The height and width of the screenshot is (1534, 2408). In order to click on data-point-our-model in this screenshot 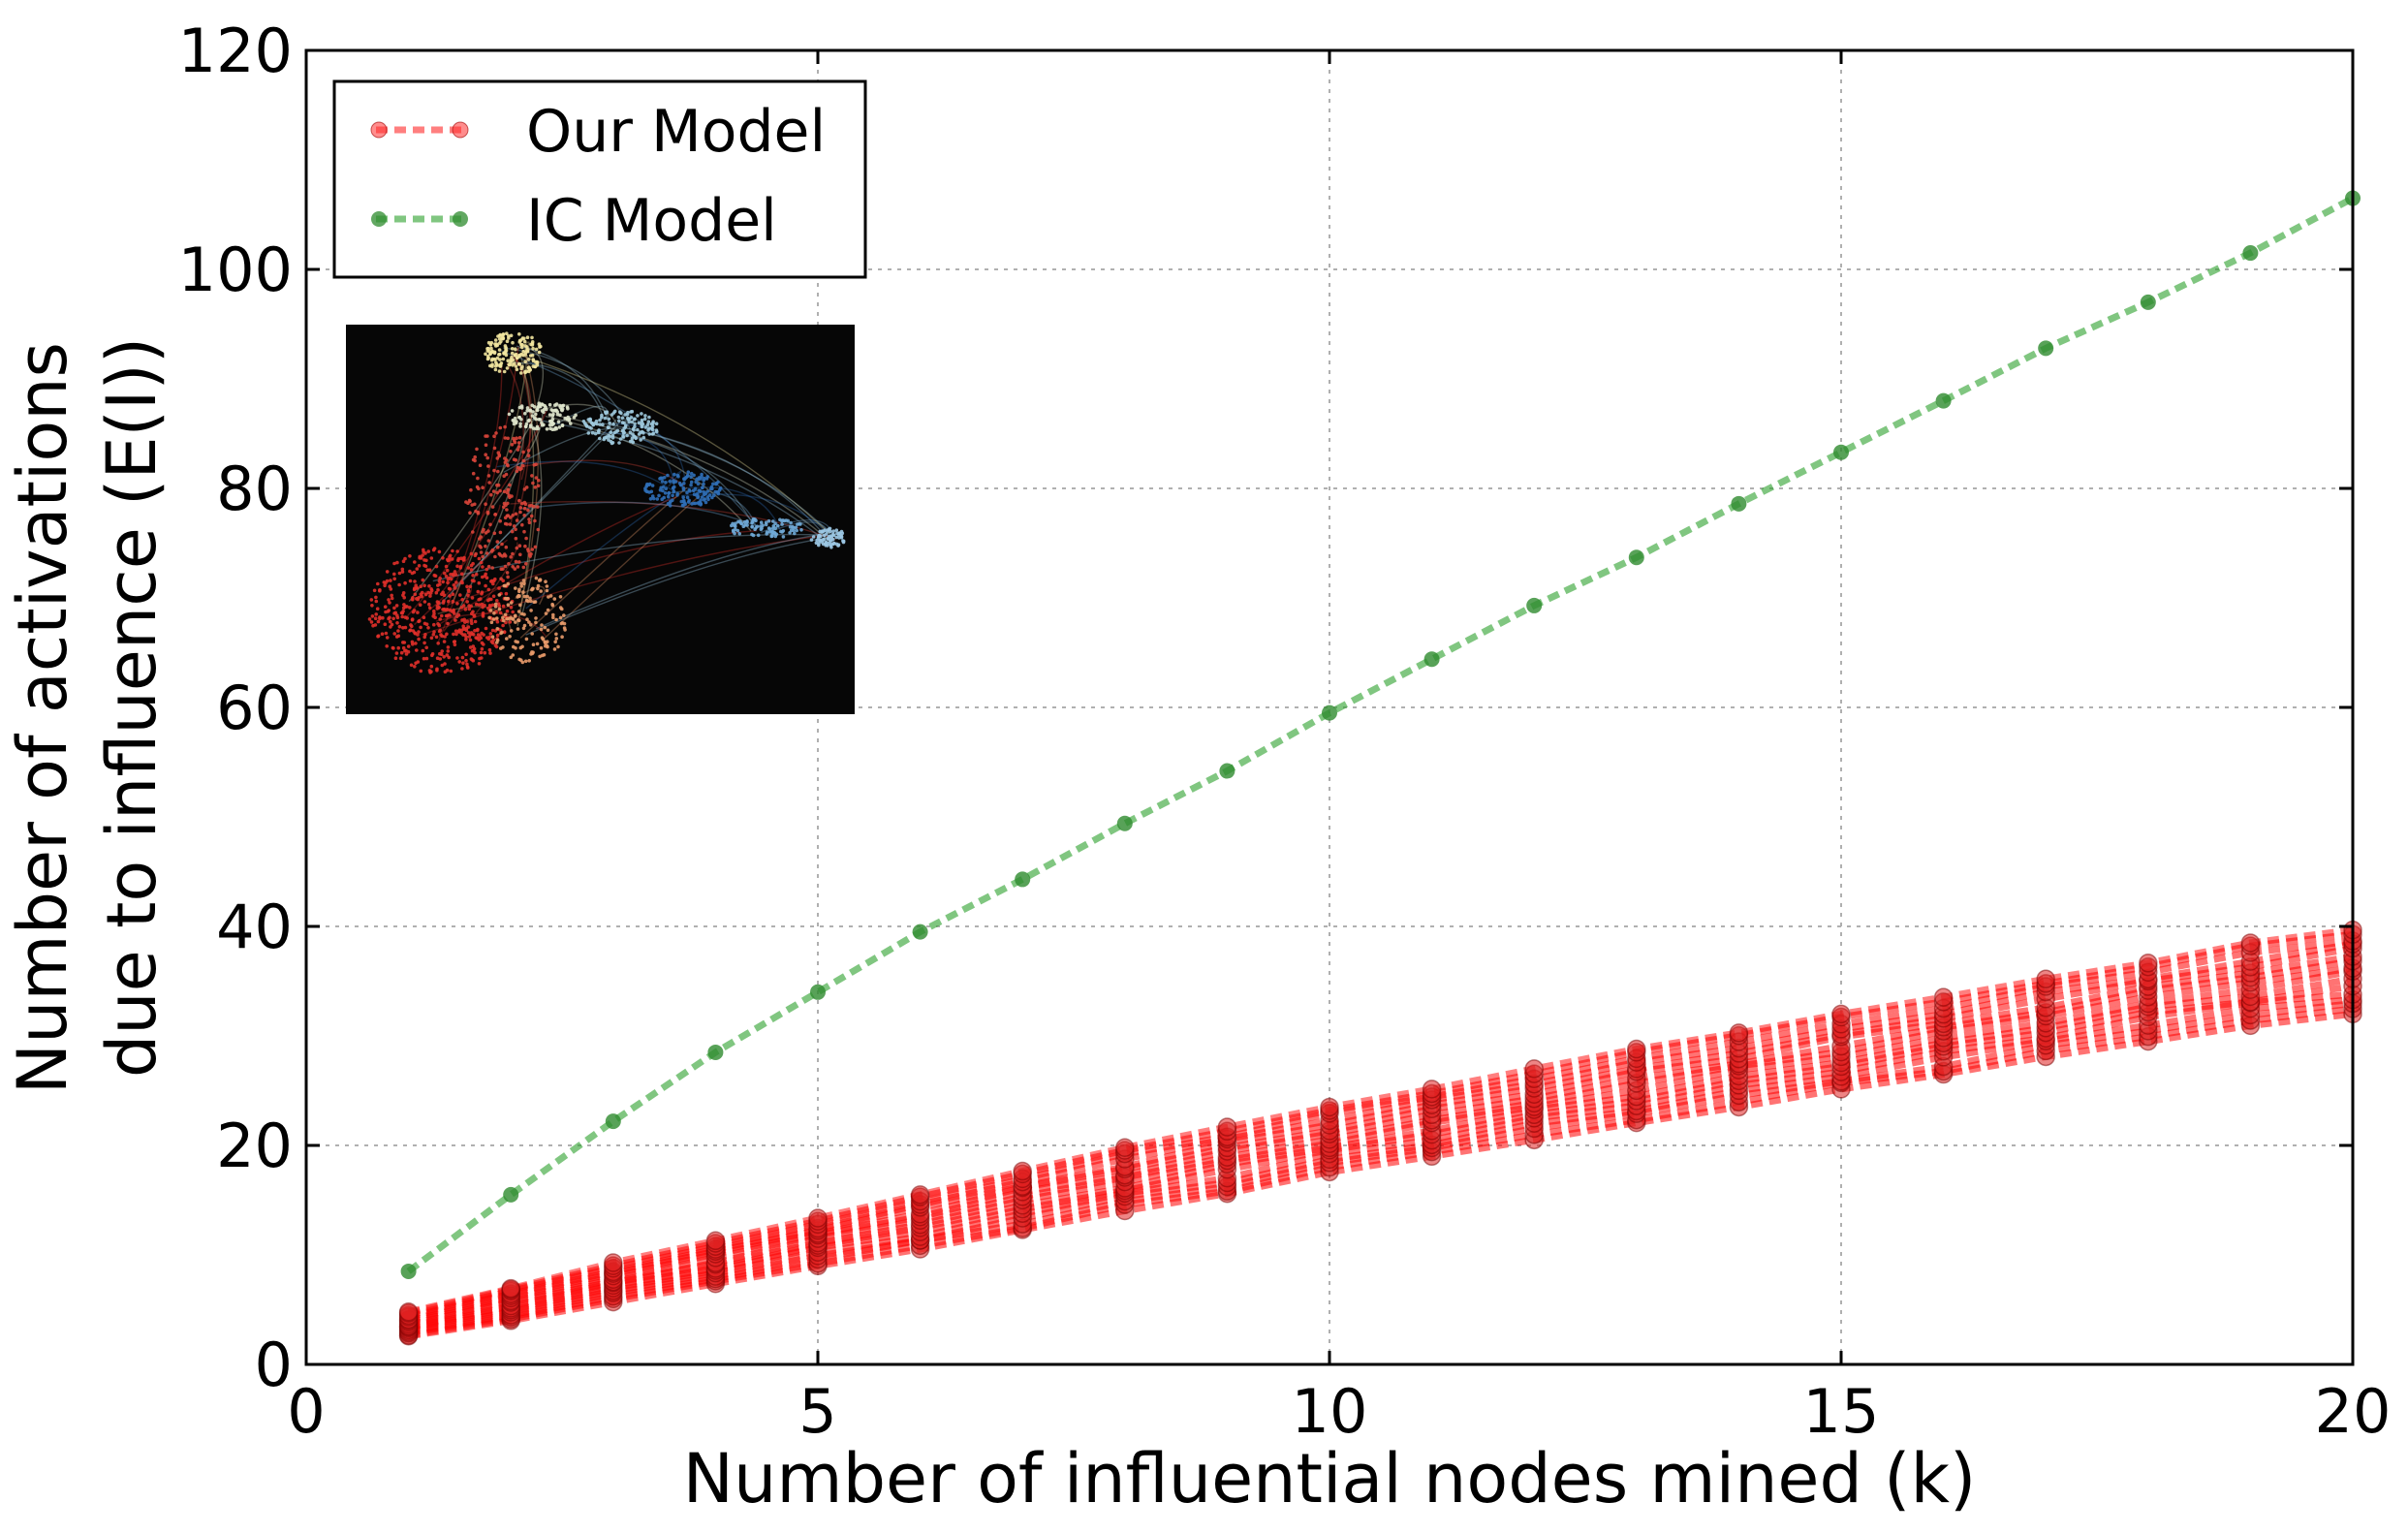, I will do `click(2046, 978)`.